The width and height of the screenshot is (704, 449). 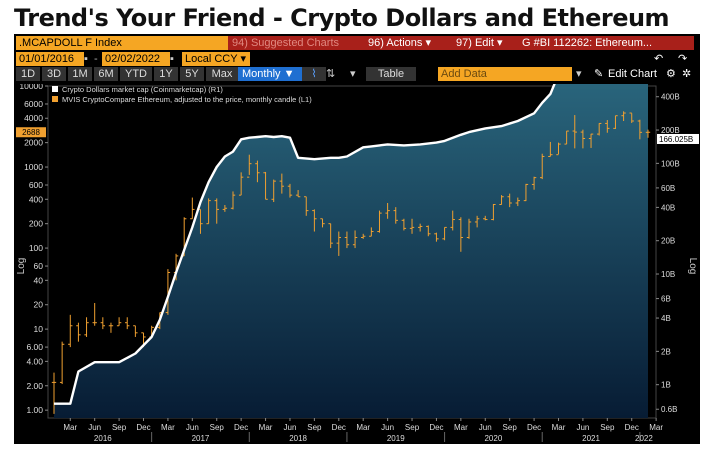 I want to click on x-axis-year-label: 2016, so click(x=103, y=438).